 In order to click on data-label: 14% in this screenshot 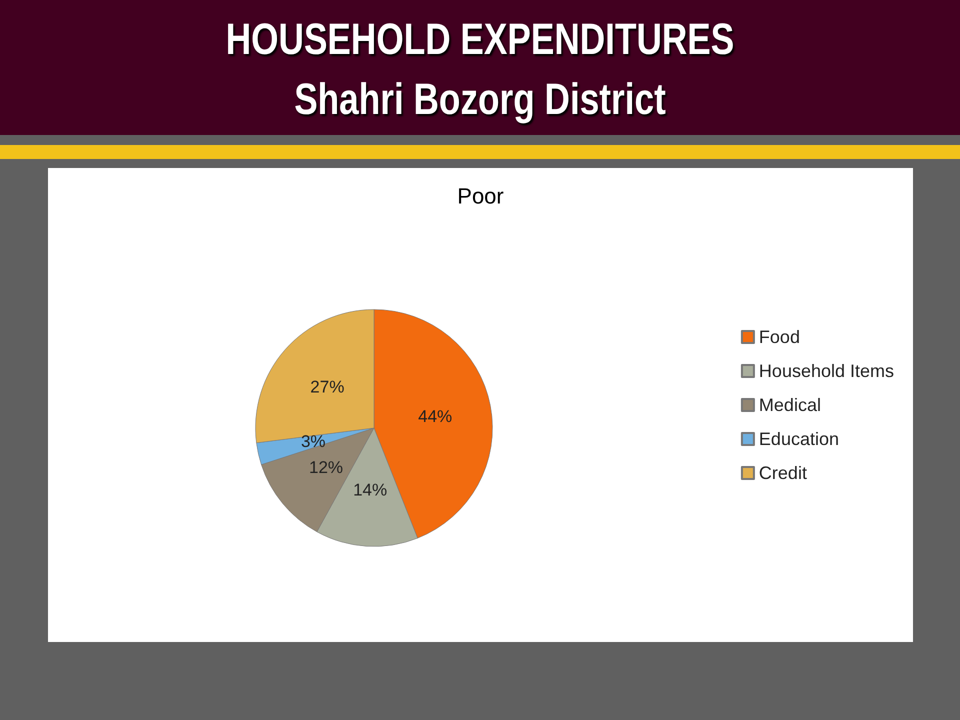, I will do `click(370, 490)`.